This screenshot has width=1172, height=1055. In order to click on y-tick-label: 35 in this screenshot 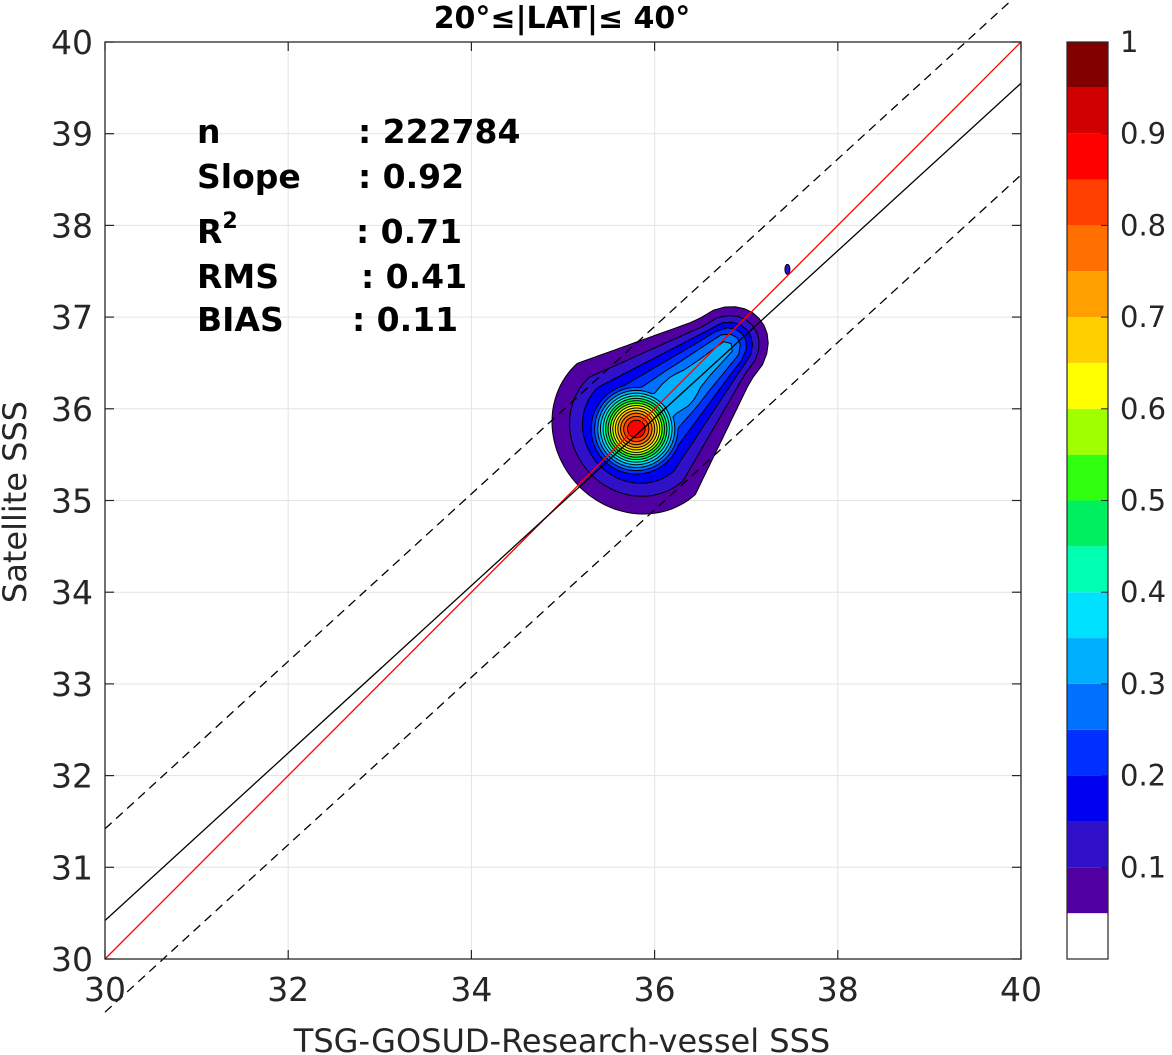, I will do `click(72, 501)`.